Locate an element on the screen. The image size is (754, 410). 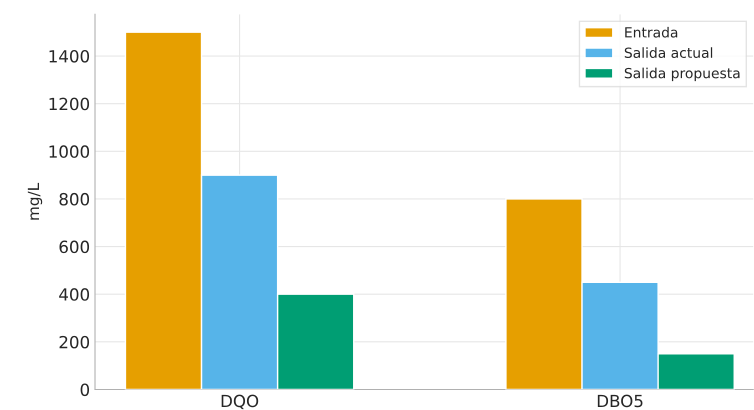
y-tick-label: 600 is located at coordinates (74, 247).